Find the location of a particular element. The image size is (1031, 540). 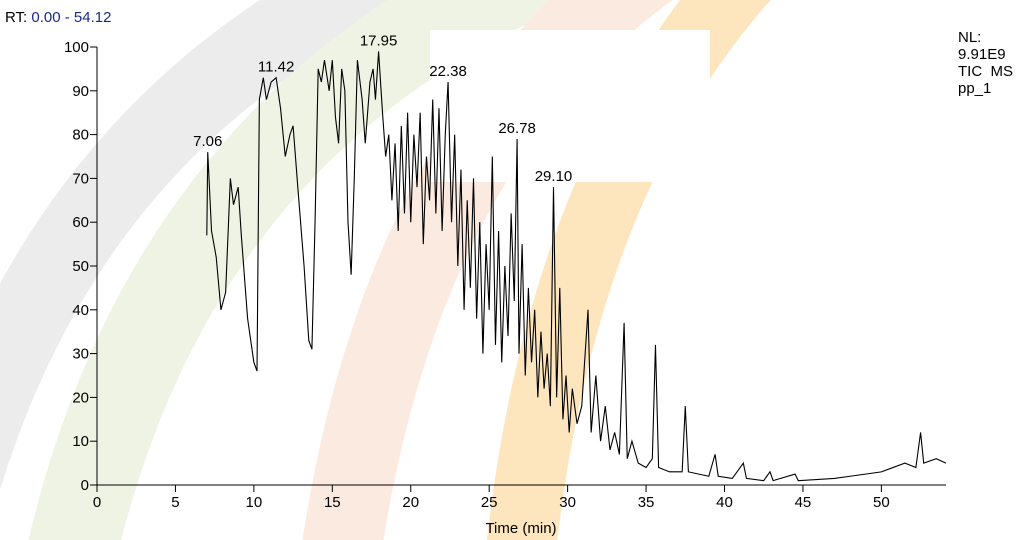

y-tick-label: 10 is located at coordinates (80, 441).